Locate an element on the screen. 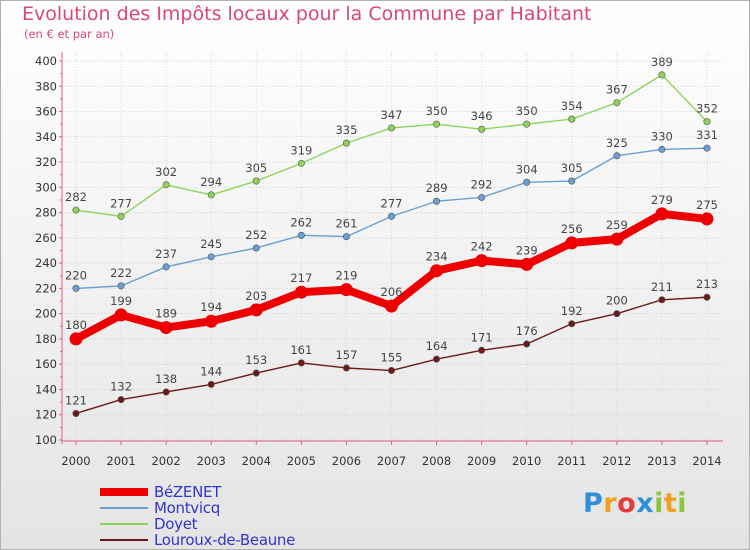  data-label-b-zenet: 275 is located at coordinates (707, 205).